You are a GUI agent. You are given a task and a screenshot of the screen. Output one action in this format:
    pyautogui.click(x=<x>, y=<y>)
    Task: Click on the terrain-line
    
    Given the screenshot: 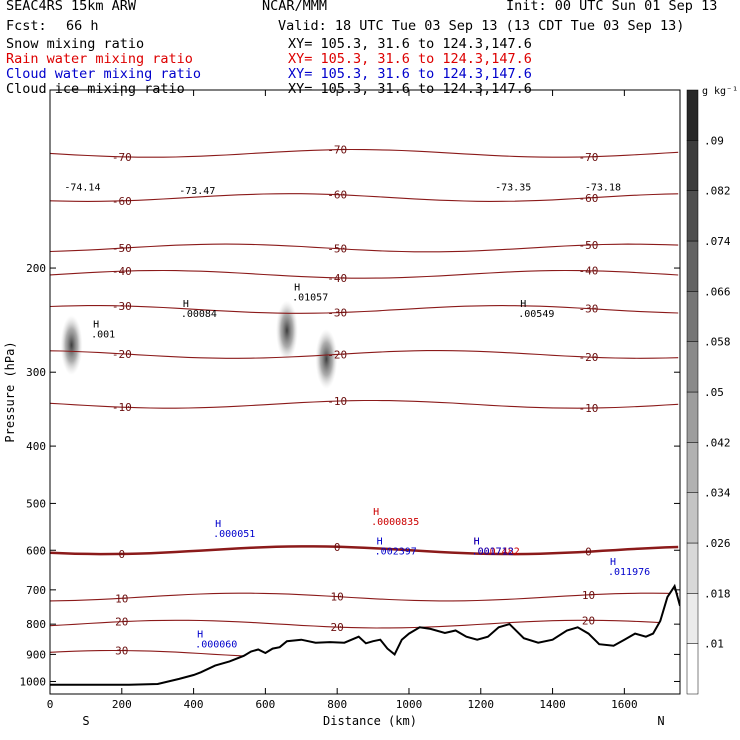 What is the action you would take?
    pyautogui.click(x=365, y=634)
    